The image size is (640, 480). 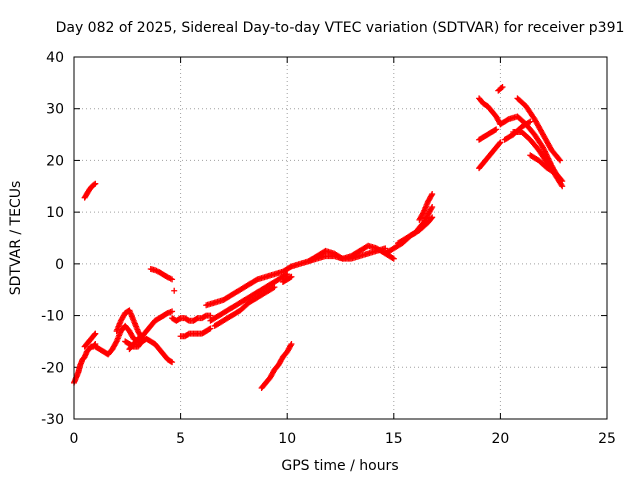 What do you see at coordinates (52, 317) in the screenshot?
I see `y-tick-label: -10` at bounding box center [52, 317].